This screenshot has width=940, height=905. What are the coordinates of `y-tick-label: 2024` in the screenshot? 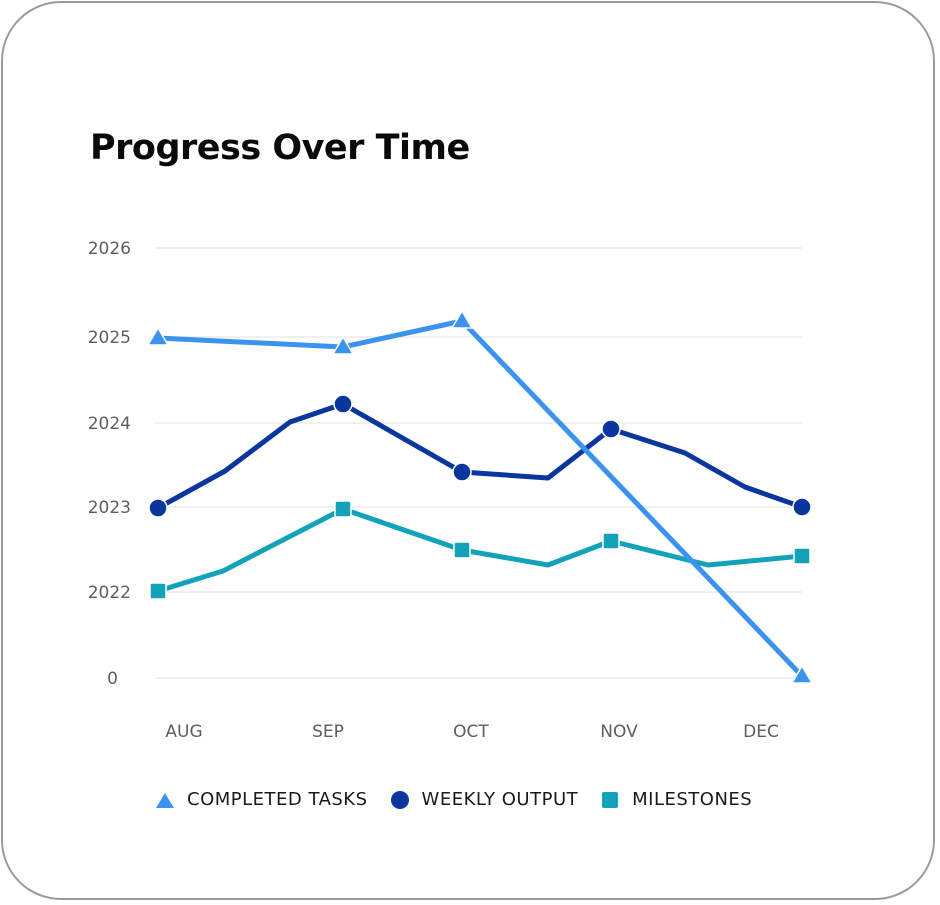 It's located at (109, 424).